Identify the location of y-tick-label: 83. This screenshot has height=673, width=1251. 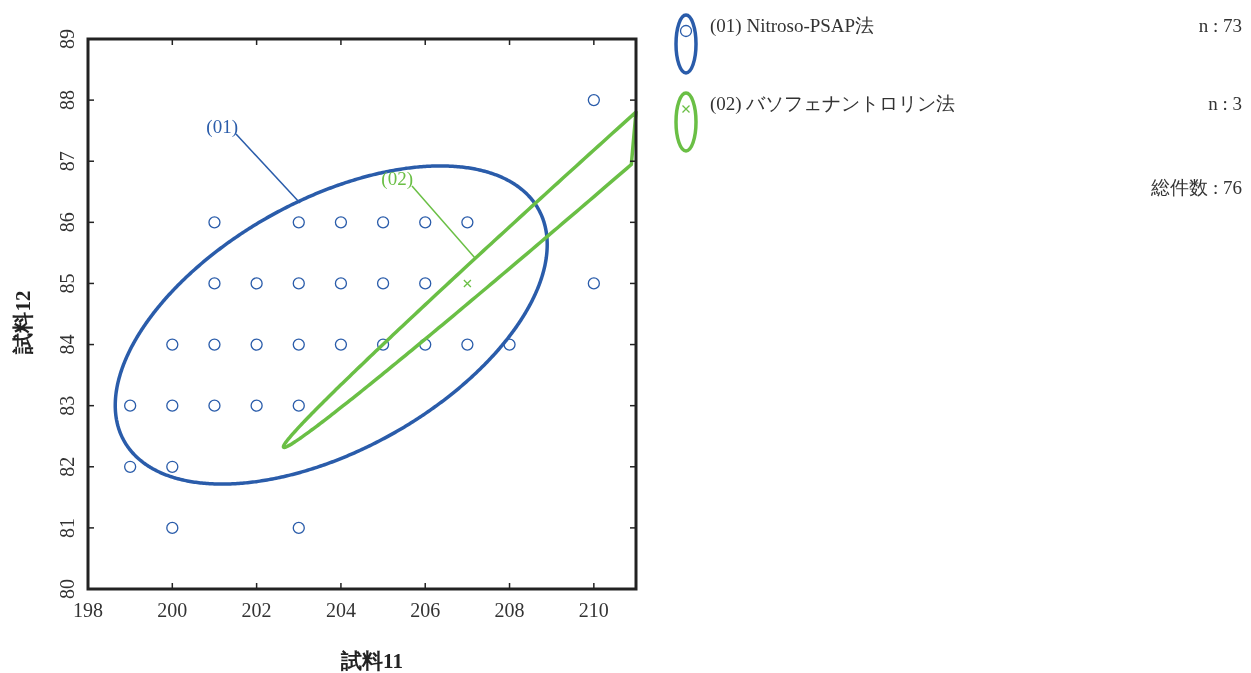
(67, 405).